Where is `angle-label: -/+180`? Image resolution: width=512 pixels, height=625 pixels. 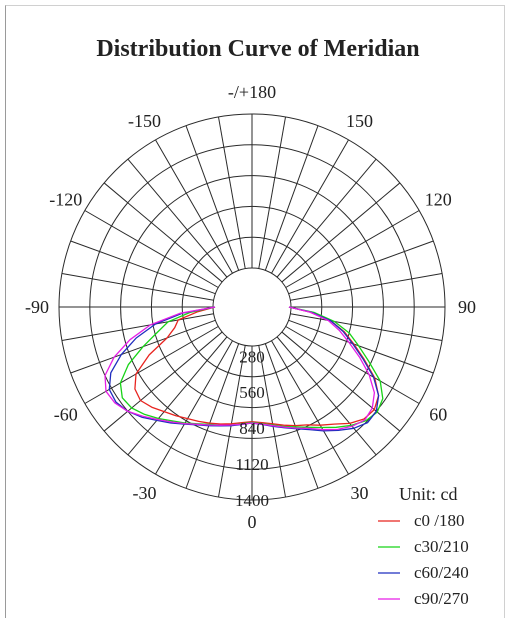
angle-label: -/+180 is located at coordinates (252, 92).